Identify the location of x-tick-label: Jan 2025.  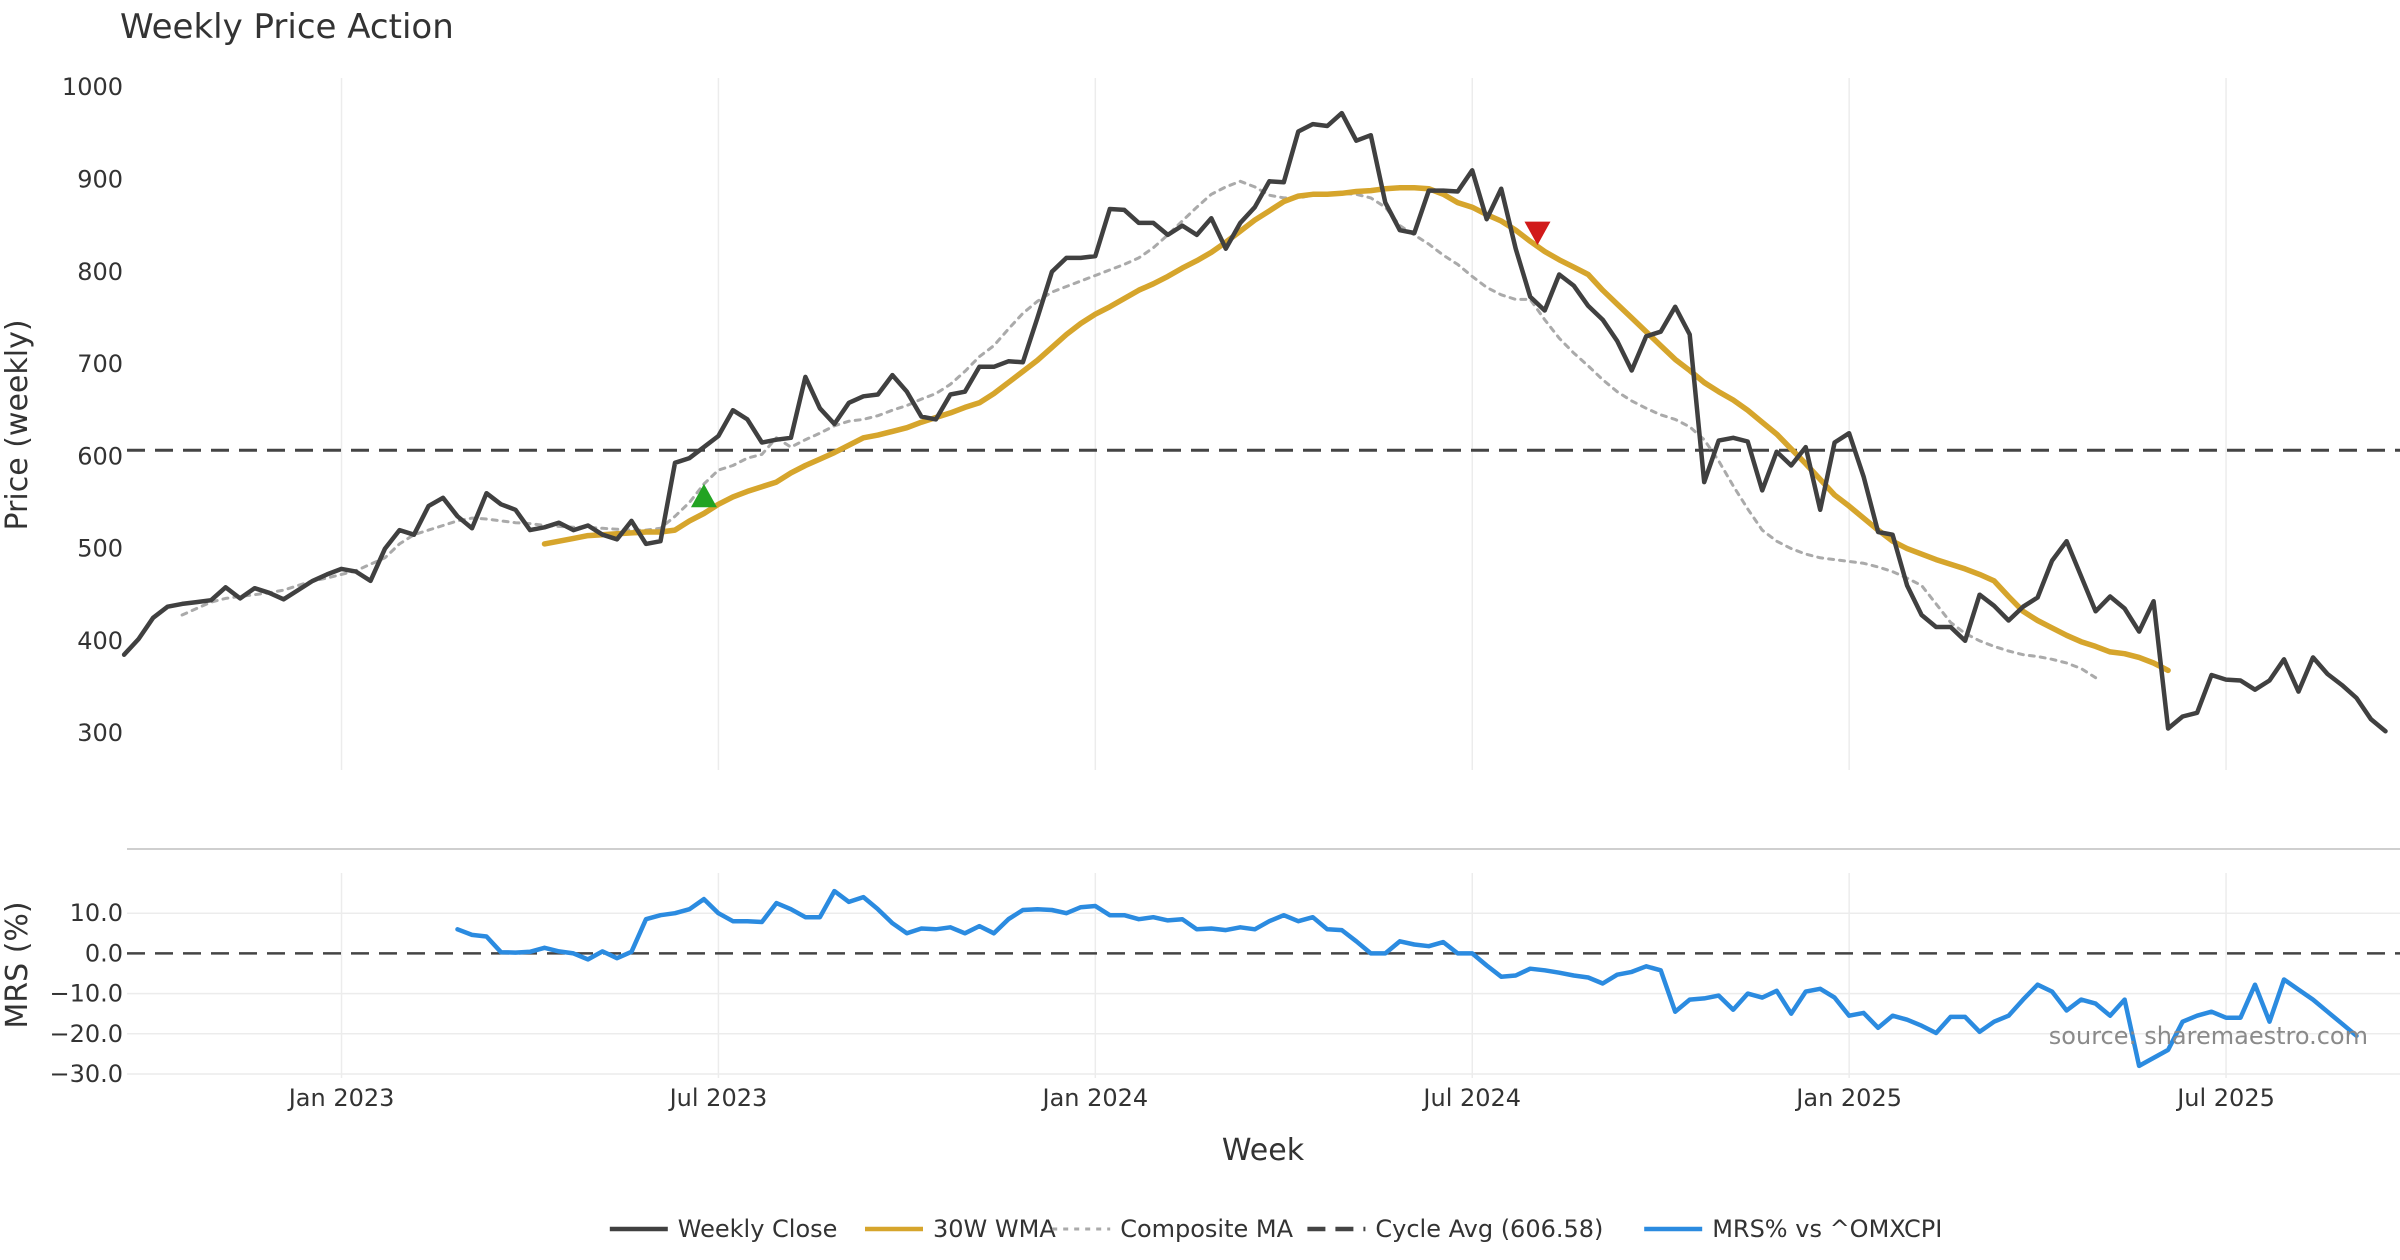
(1848, 1098).